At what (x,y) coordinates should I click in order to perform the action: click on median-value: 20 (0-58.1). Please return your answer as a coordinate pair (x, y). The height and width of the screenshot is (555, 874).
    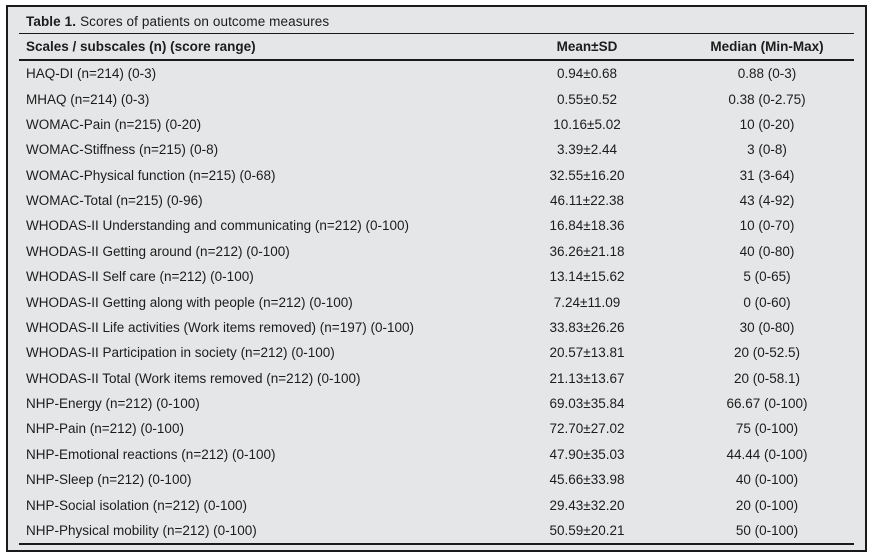
    Looking at the image, I should click on (767, 378).